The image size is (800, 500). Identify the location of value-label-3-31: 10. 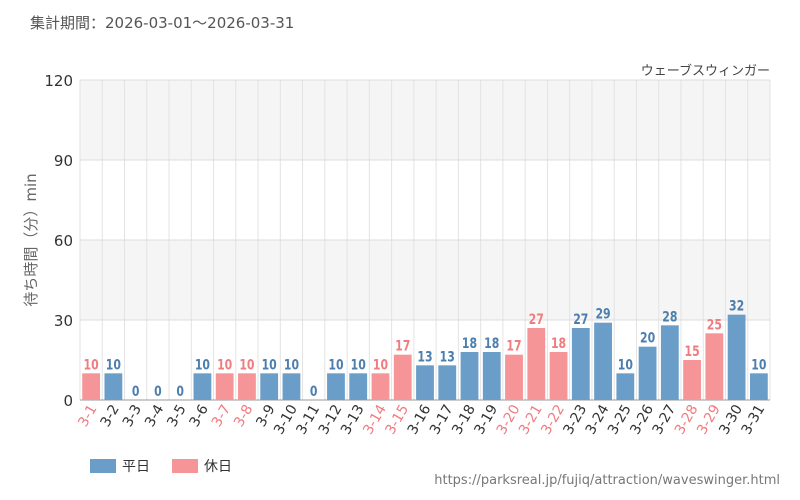
(758, 364).